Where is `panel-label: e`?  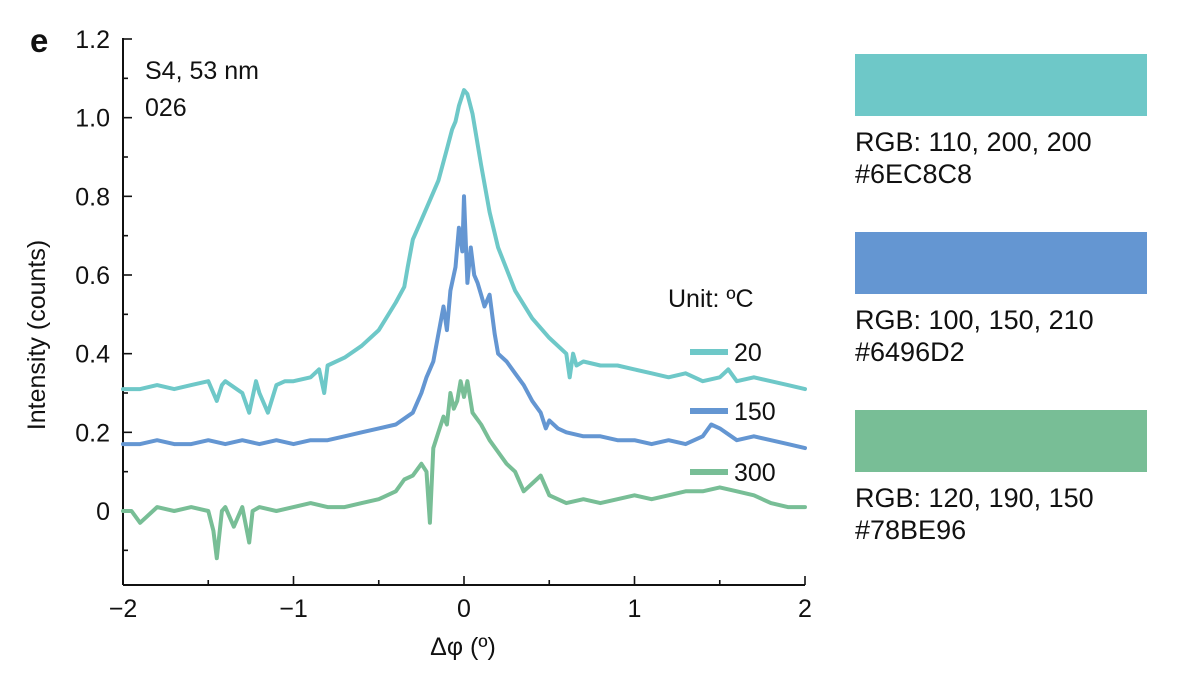
panel-label: e is located at coordinates (39, 40).